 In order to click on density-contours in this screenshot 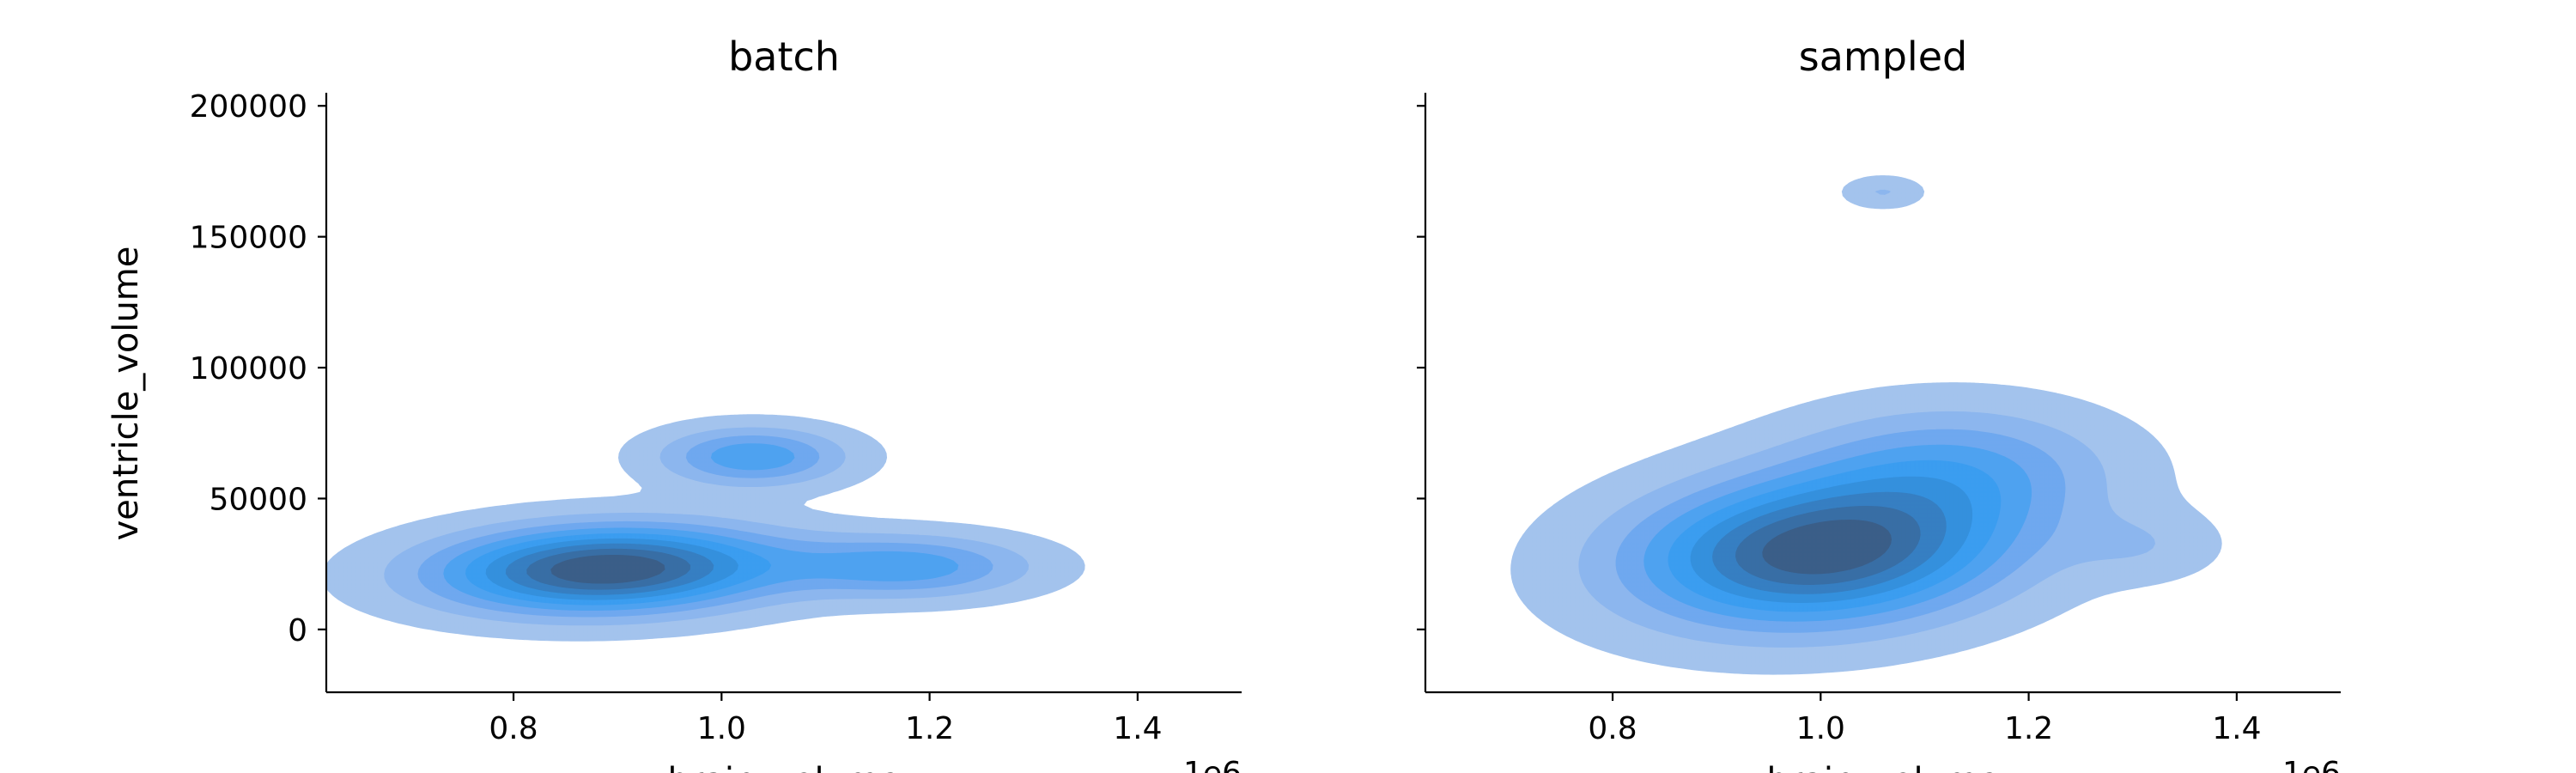, I will do `click(705, 528)`.